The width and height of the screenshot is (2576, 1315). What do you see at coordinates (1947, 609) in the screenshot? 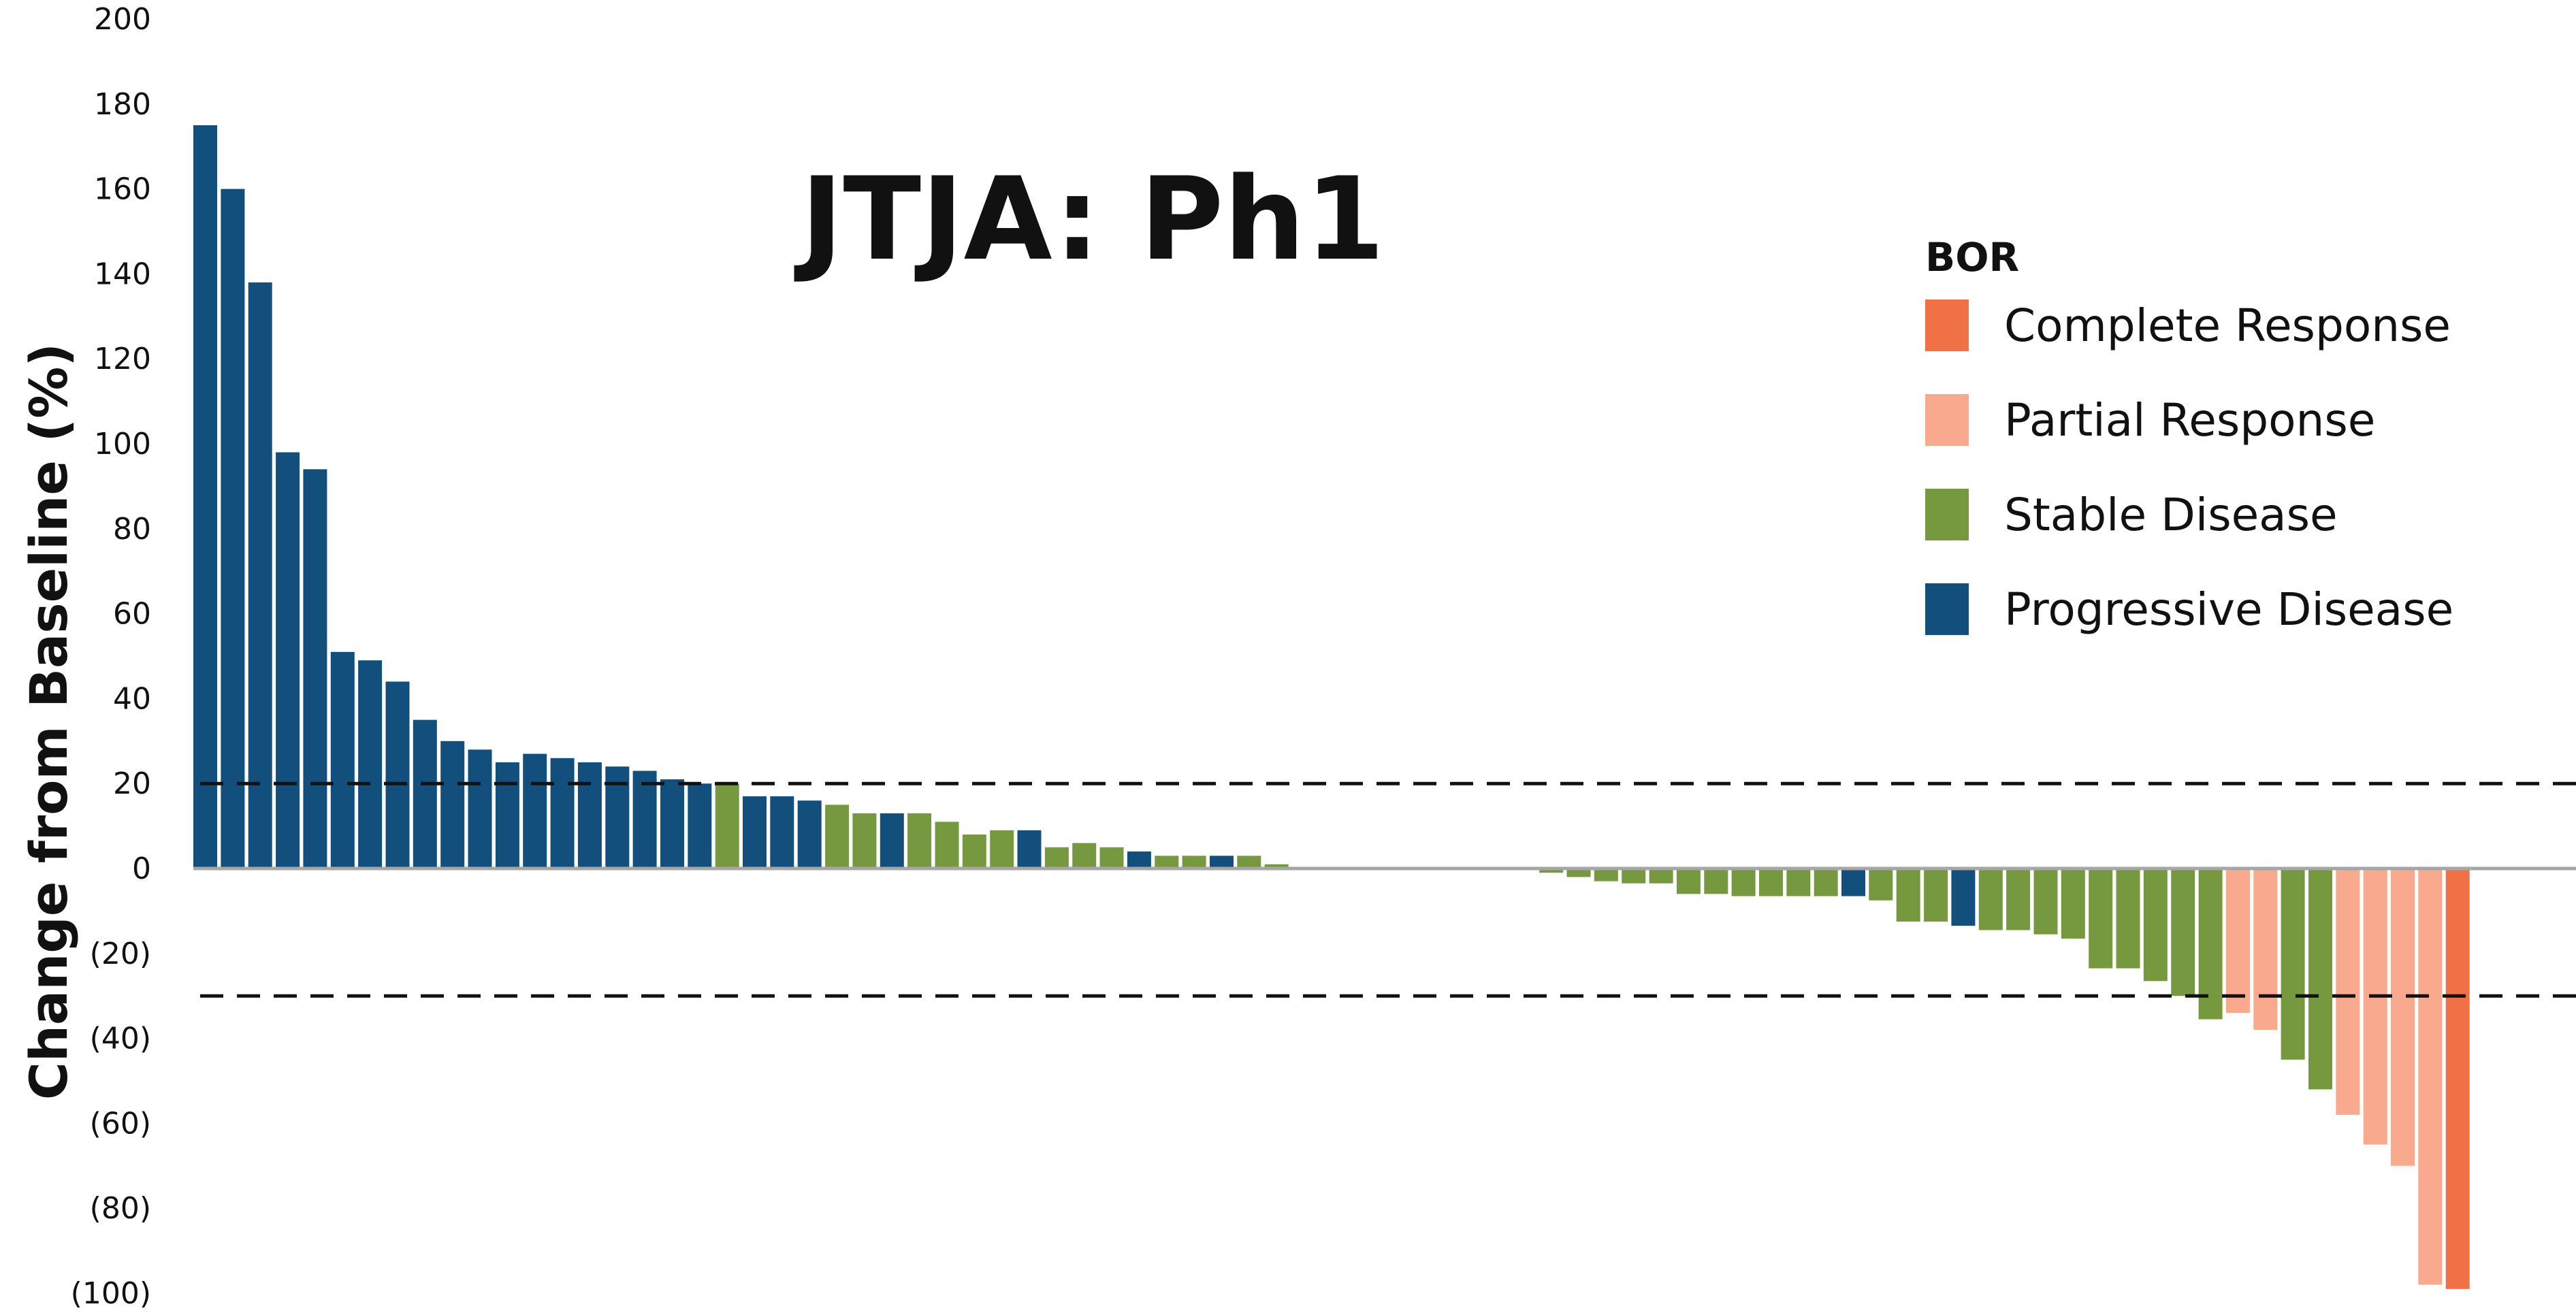
I see `legend-swatch-pd` at bounding box center [1947, 609].